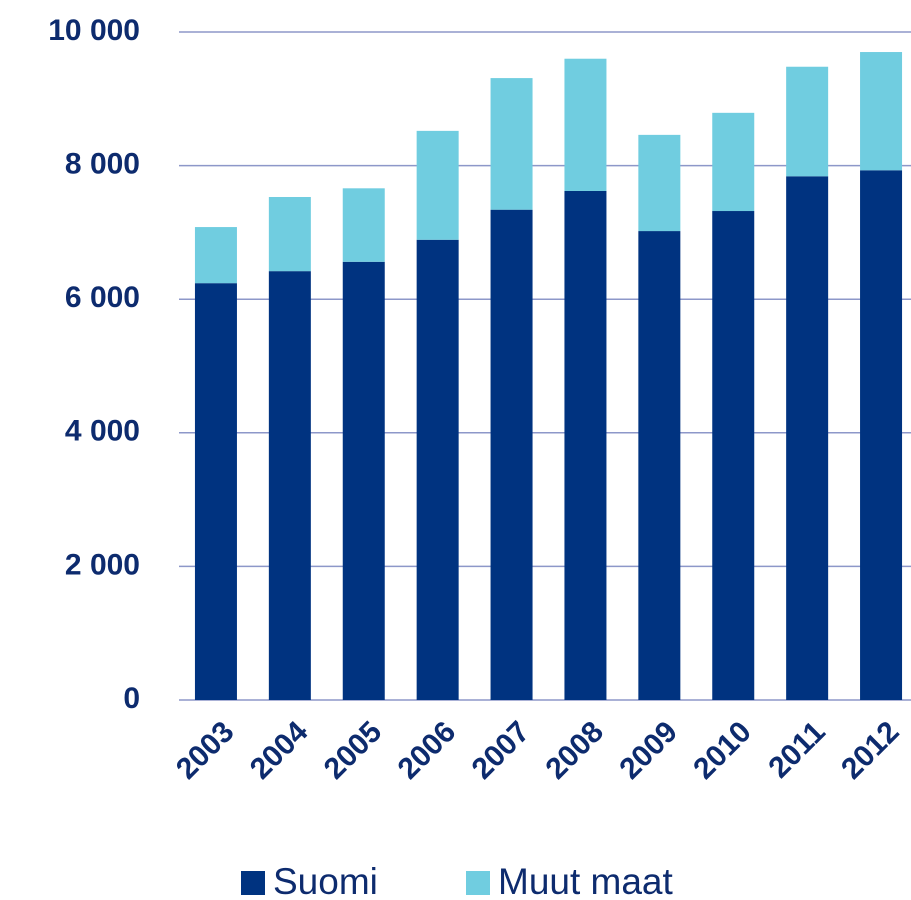 This screenshot has width=911, height=900. Describe the element at coordinates (131, 698) in the screenshot. I see `y-tick-label: 0` at that location.